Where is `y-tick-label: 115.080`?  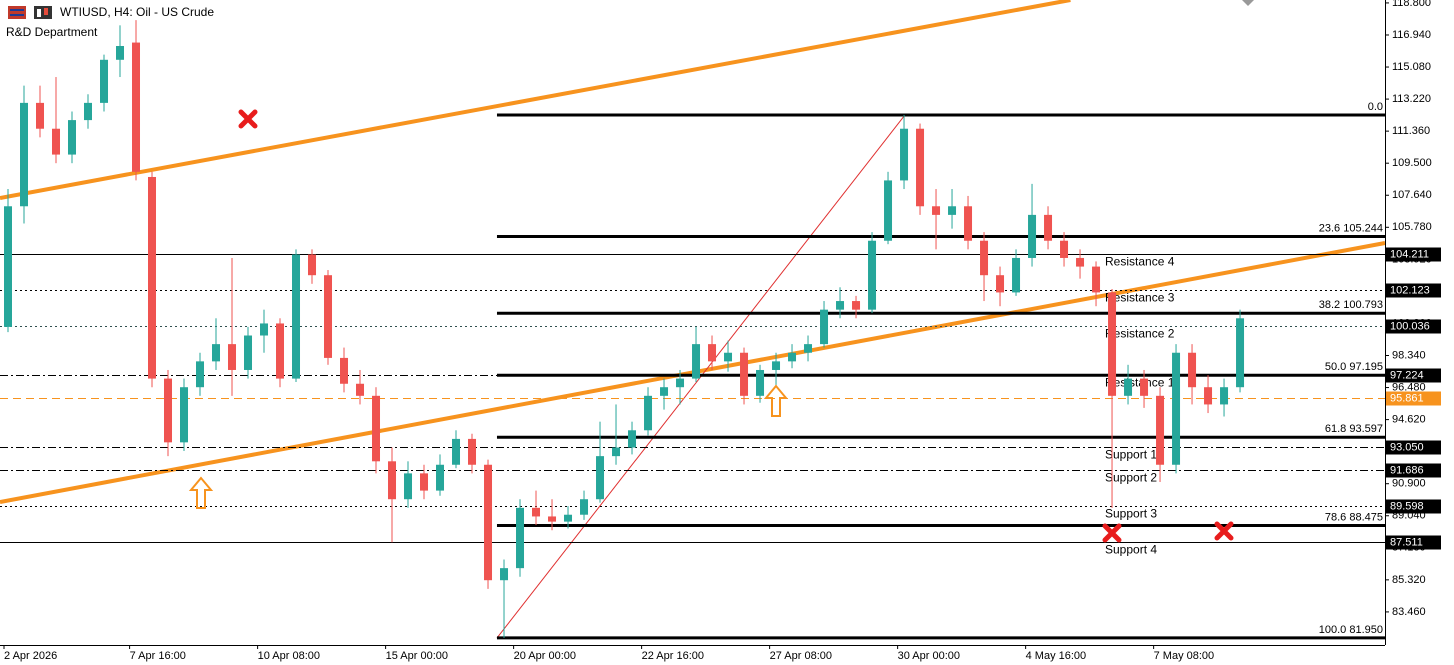 y-tick-label: 115.080 is located at coordinates (1411, 67).